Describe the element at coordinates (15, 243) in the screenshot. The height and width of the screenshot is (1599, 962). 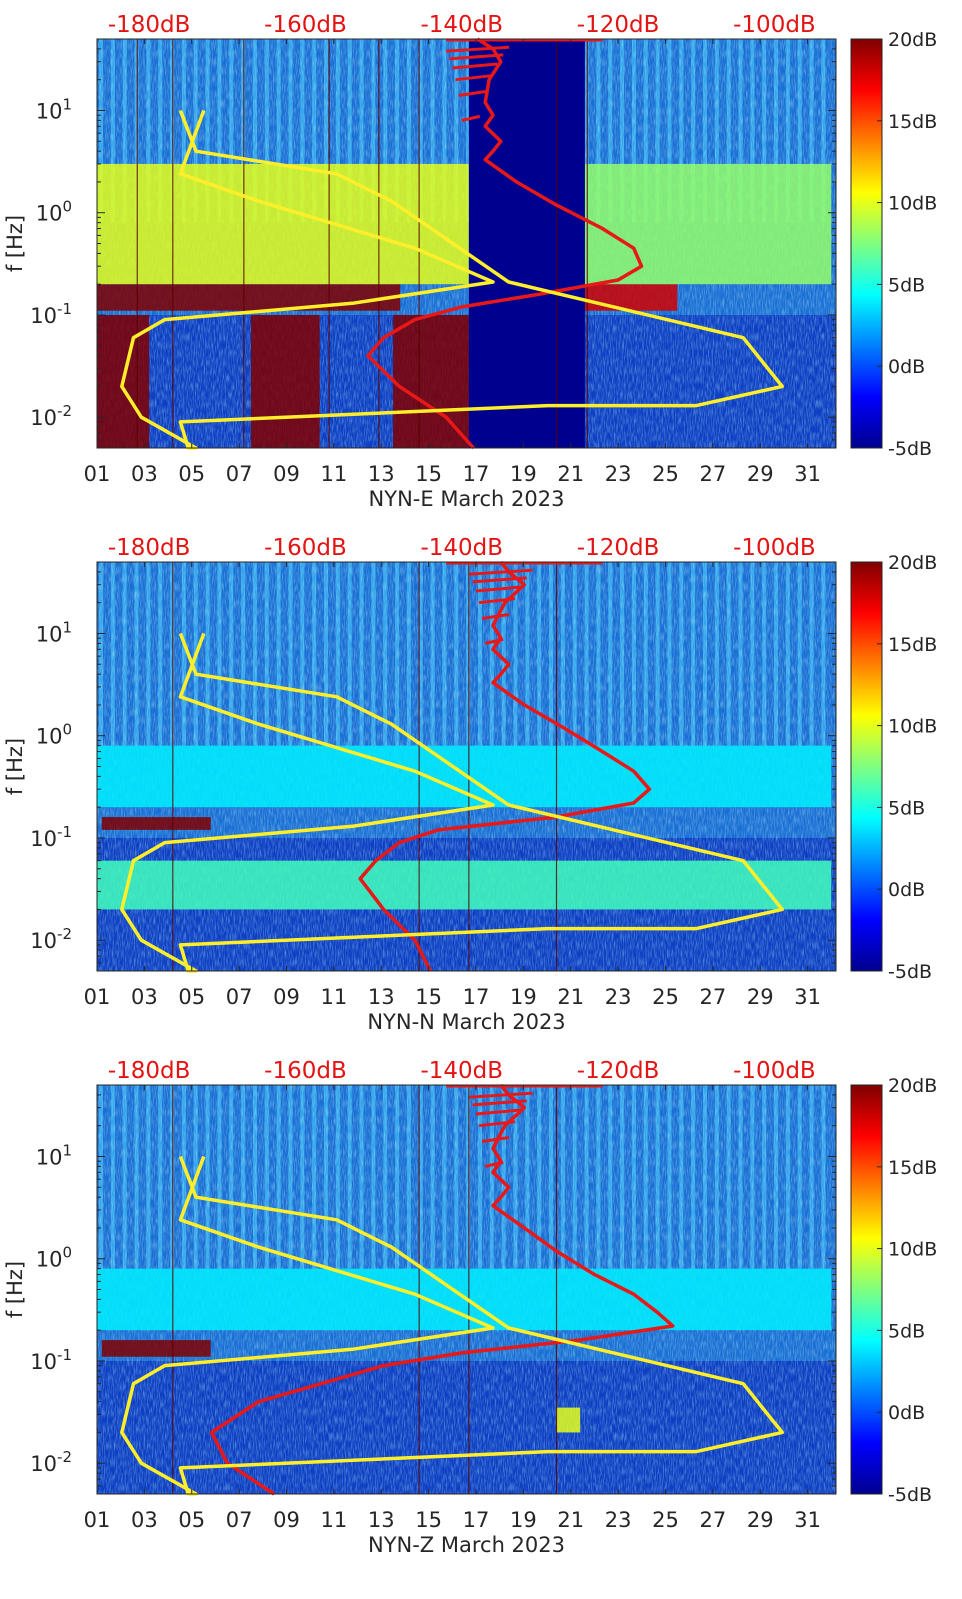
I see `y-axis-label: f [Hz]` at that location.